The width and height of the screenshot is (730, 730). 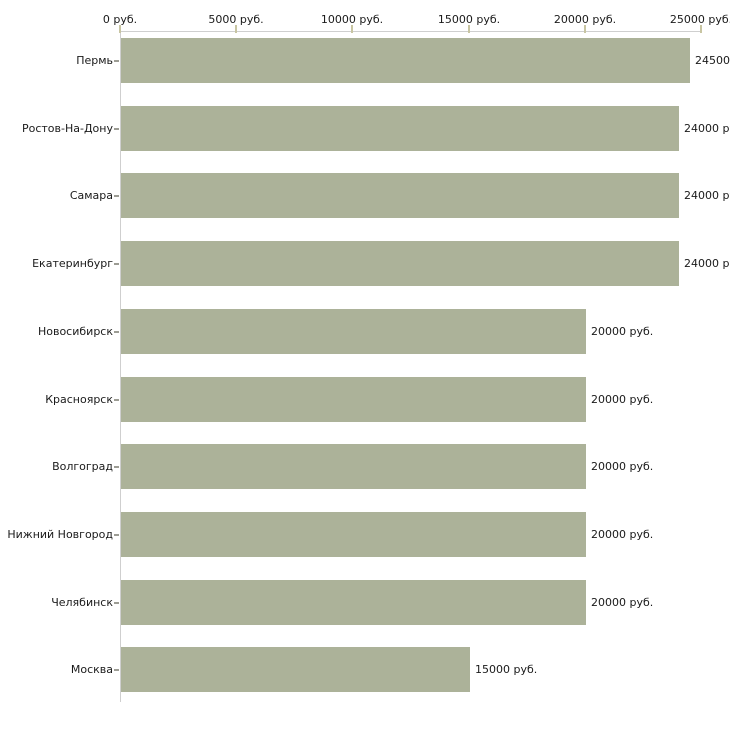 What do you see at coordinates (236, 19) in the screenshot?
I see `x-tick-label: 5000 руб.` at bounding box center [236, 19].